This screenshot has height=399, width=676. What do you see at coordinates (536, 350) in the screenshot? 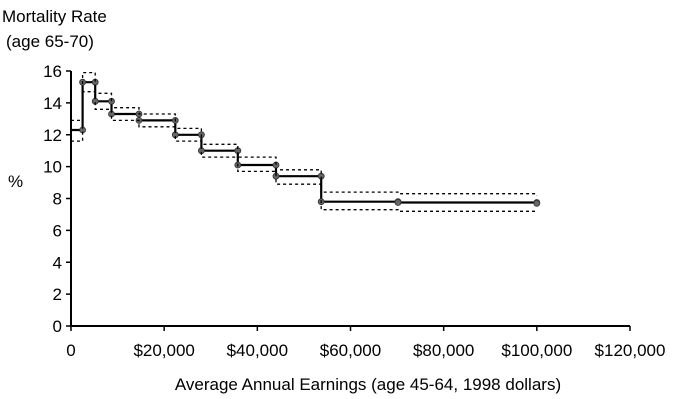
I see `x-tick-label: $100,000` at bounding box center [536, 350].